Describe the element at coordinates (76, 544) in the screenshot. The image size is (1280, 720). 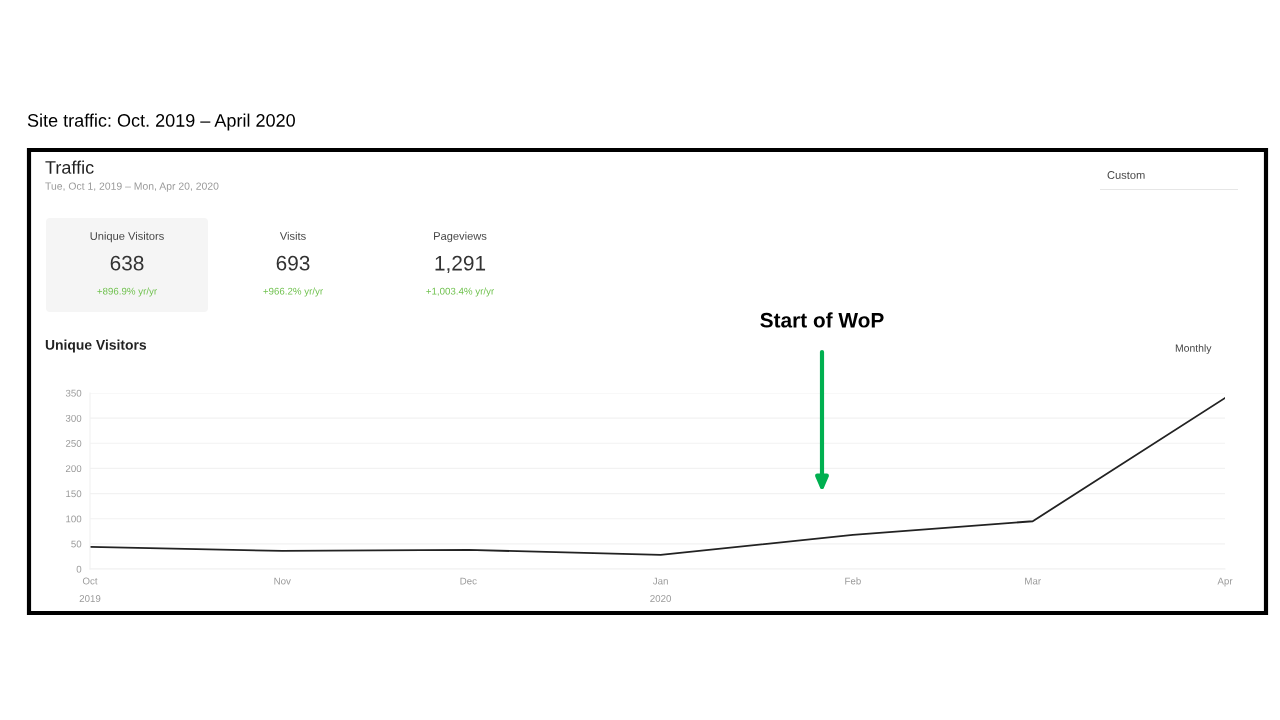
I see `y-tick-label: 50` at that location.